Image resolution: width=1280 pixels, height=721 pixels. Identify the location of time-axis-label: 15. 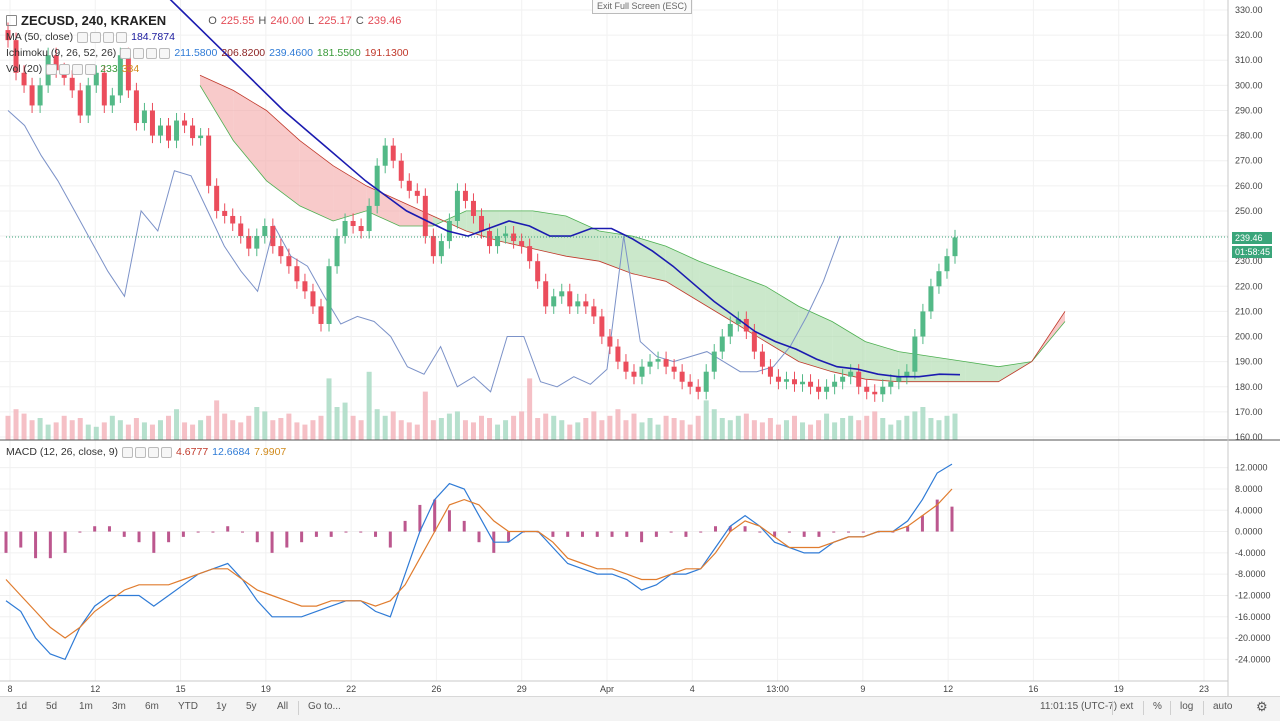
(181, 689).